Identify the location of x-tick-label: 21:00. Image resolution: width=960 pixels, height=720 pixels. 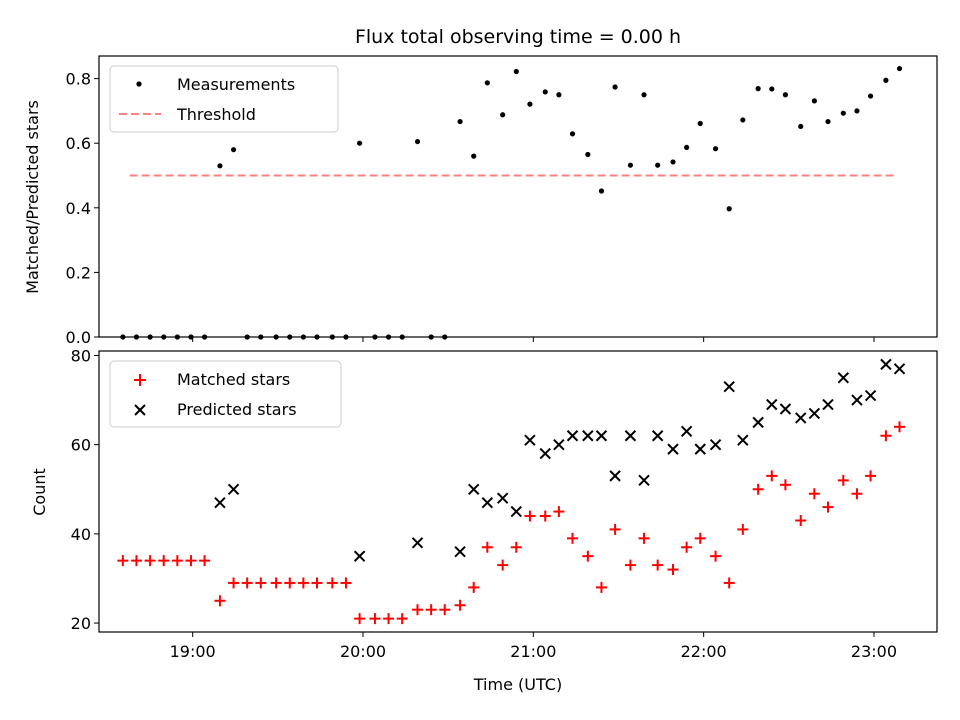
(533, 651).